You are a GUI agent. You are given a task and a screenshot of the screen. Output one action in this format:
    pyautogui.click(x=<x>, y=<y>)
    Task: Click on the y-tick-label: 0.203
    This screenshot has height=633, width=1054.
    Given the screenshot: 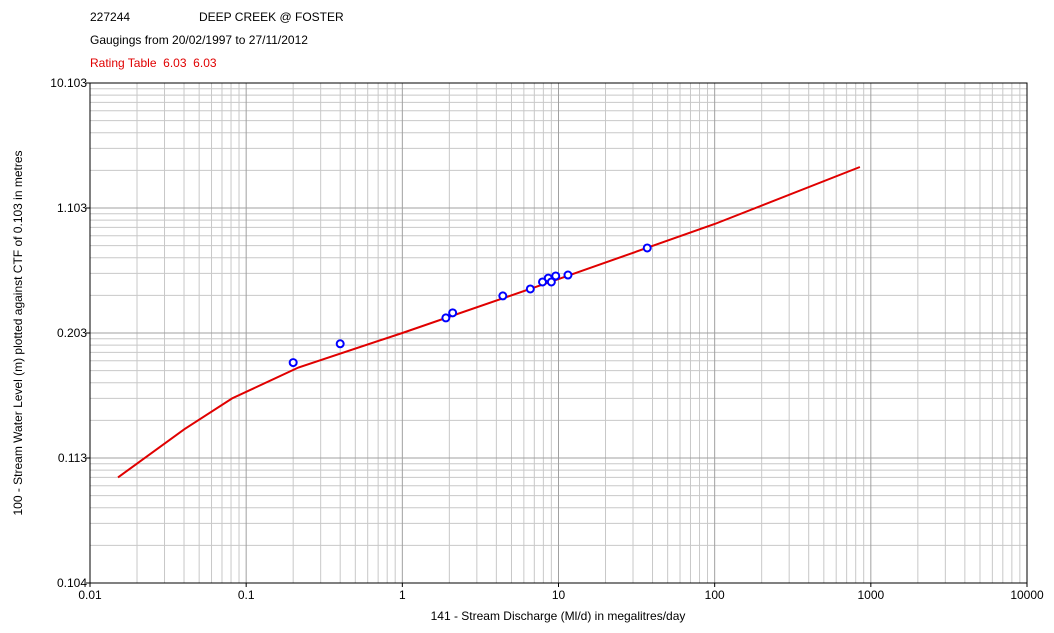 What is the action you would take?
    pyautogui.click(x=72, y=333)
    